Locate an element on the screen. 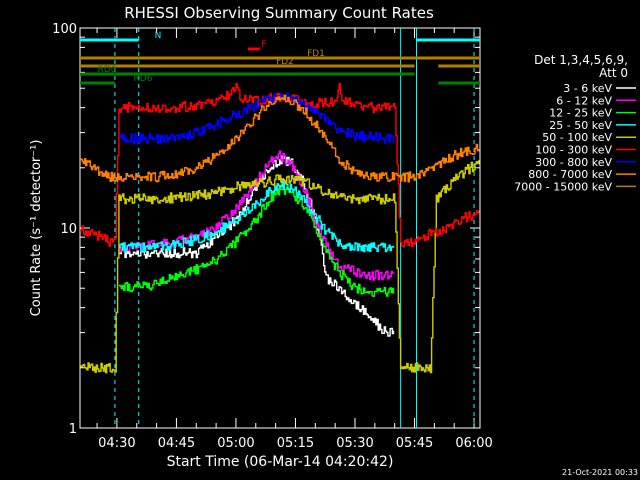  y-tick-label: 100 is located at coordinates (64, 29).